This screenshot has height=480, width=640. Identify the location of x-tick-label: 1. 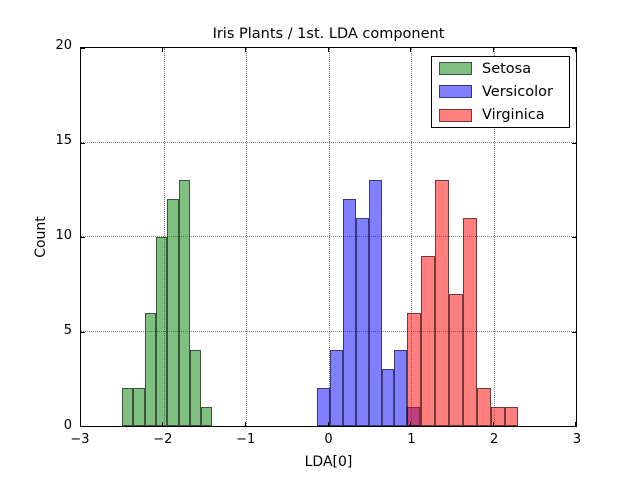
(411, 439).